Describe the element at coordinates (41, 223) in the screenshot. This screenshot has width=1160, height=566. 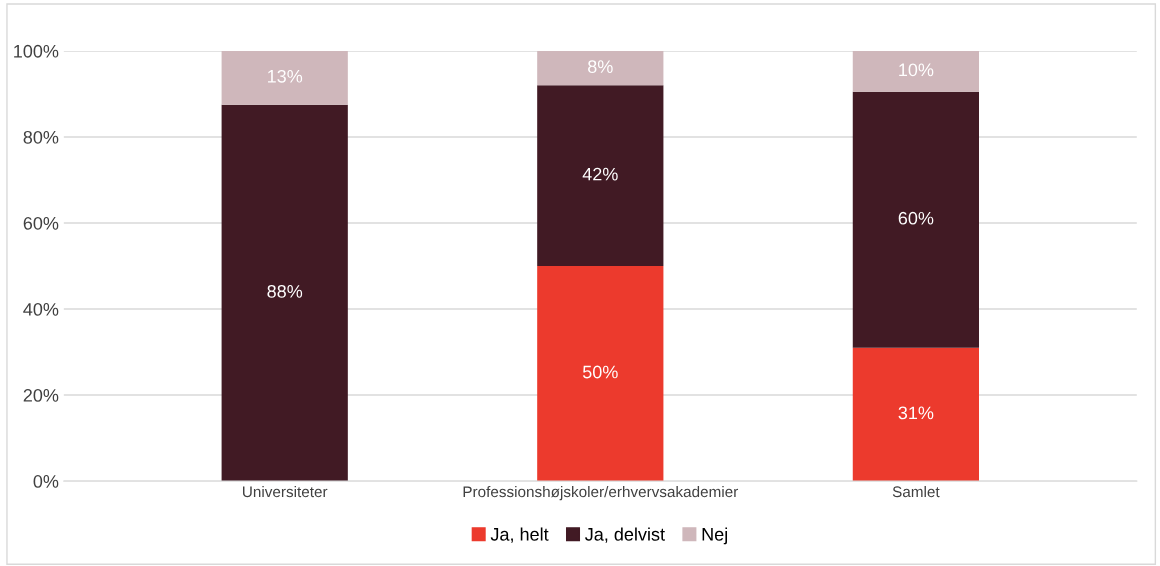
I see `y-tick-label: 60%` at that location.